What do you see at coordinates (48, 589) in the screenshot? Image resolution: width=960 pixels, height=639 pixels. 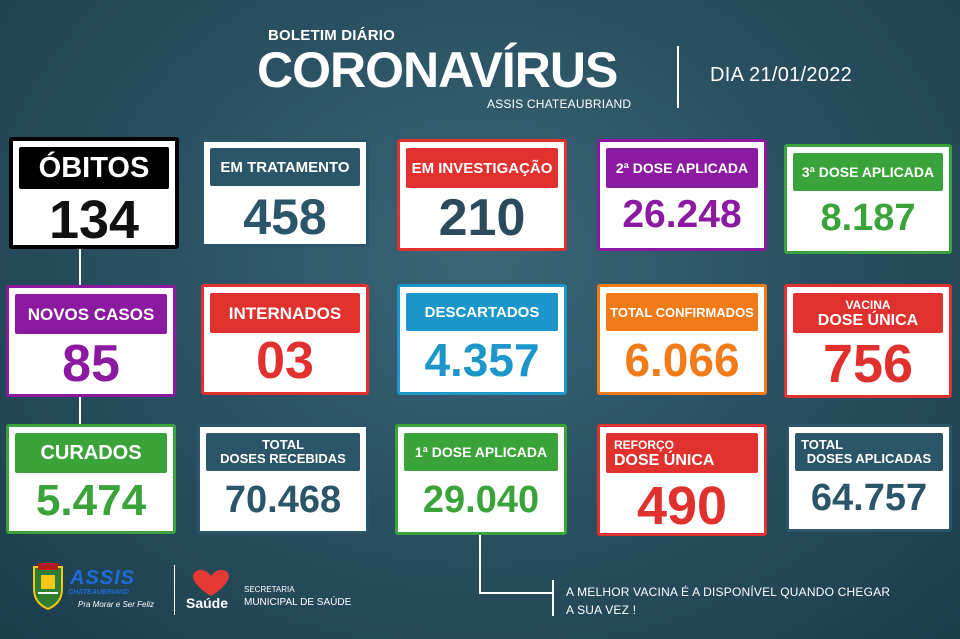 I see `assis-coat-of-arms-icon` at bounding box center [48, 589].